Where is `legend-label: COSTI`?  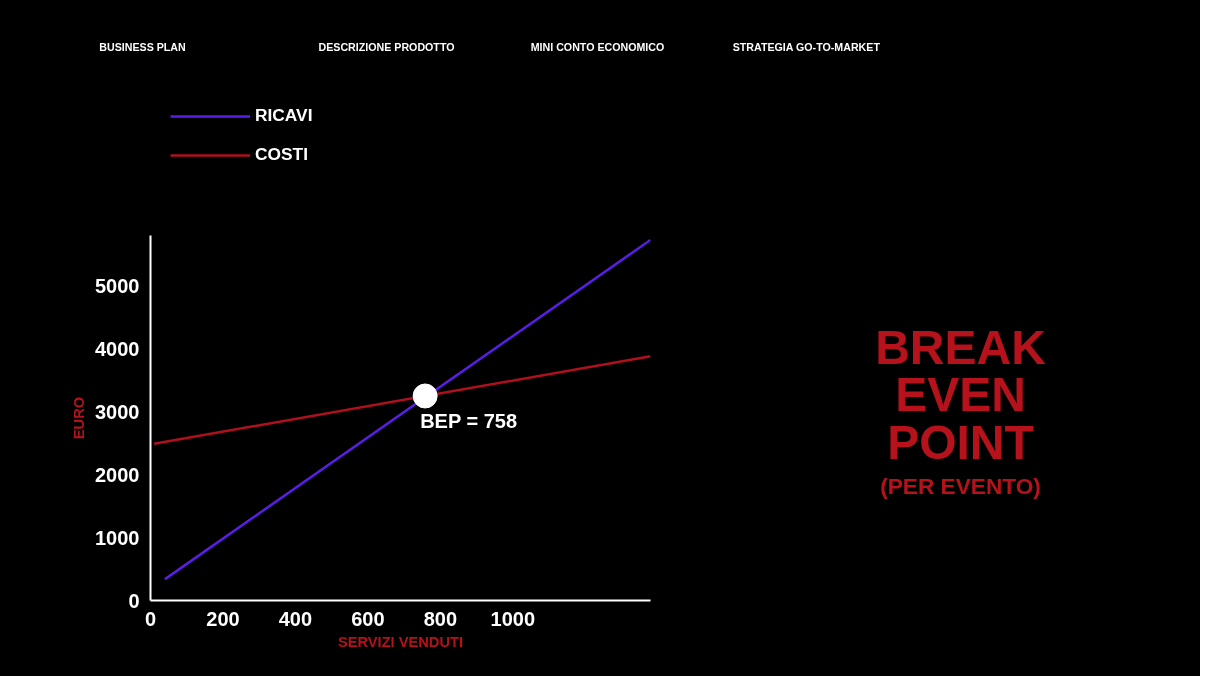 legend-label: COSTI is located at coordinates (281, 154).